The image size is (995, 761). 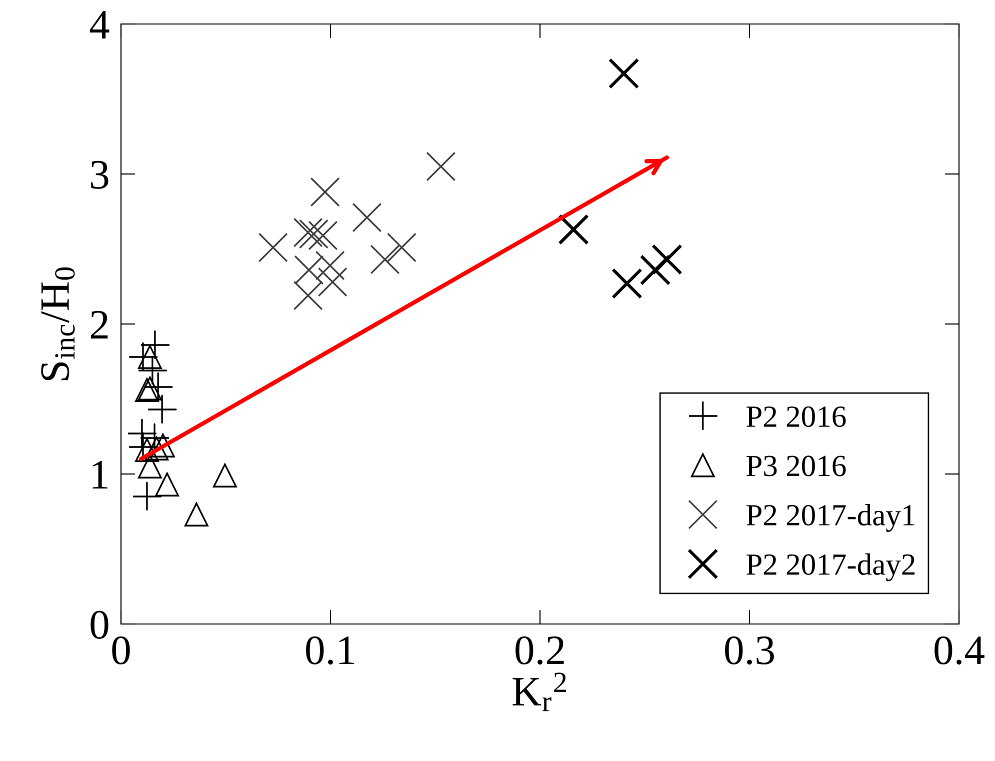 I want to click on x-axis-title: K$_{r}$$^{2}$, so click(x=539, y=692).